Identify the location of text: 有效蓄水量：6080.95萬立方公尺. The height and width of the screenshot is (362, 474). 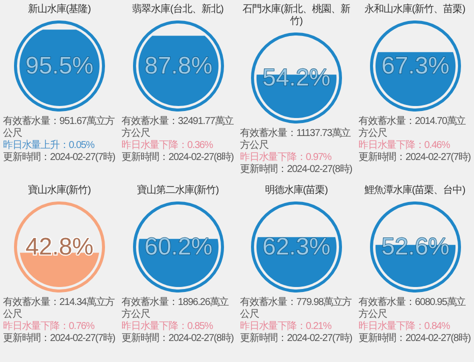
(412, 308).